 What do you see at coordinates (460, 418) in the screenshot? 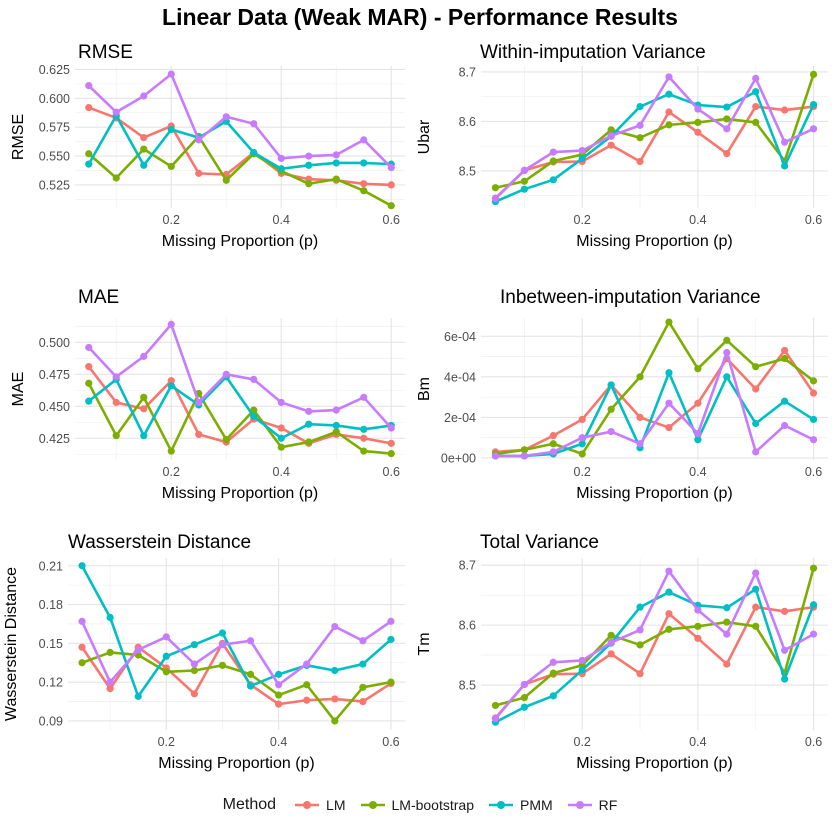
I see `y-tick-label: 2e-04` at bounding box center [460, 418].